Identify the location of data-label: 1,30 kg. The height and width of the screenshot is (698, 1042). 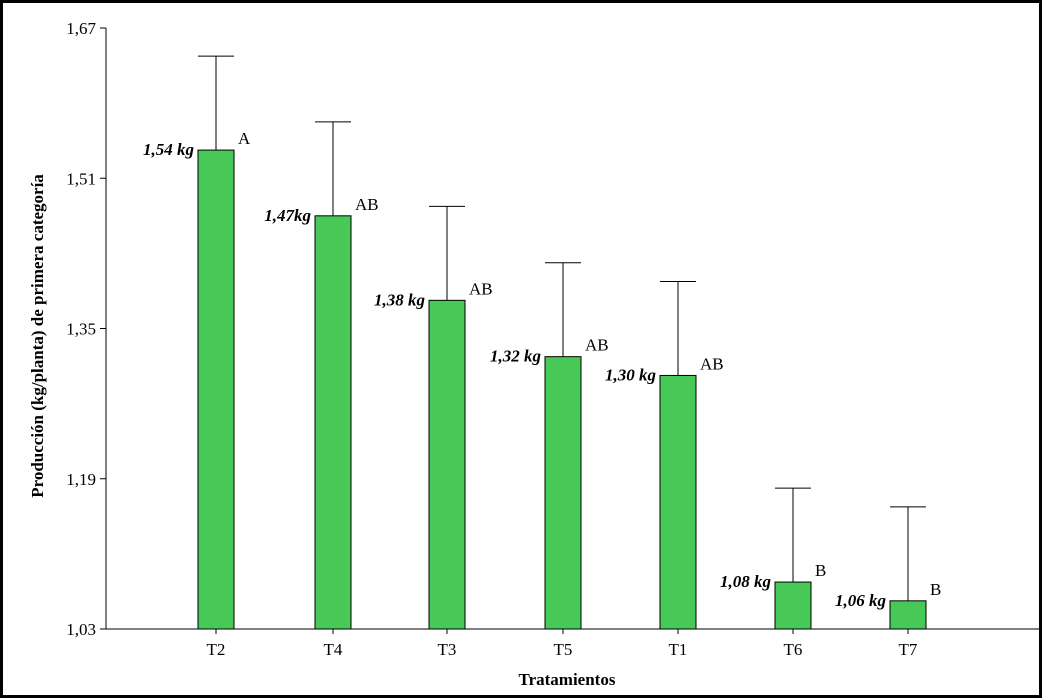
(631, 374).